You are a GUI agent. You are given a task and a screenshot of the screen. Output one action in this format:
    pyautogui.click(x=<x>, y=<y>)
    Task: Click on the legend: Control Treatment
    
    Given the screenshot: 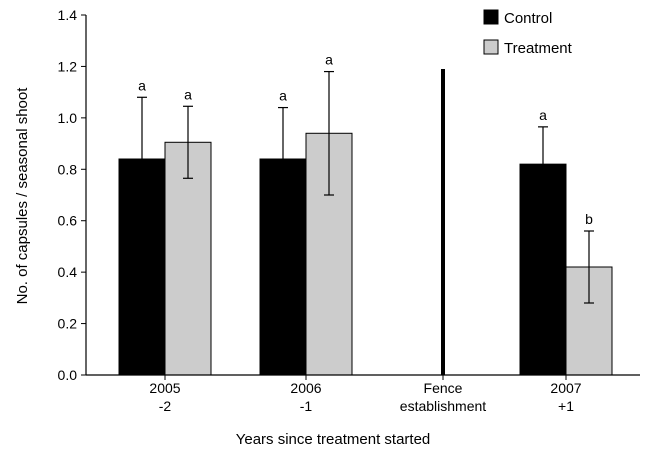 What is the action you would take?
    pyautogui.click(x=528, y=33)
    